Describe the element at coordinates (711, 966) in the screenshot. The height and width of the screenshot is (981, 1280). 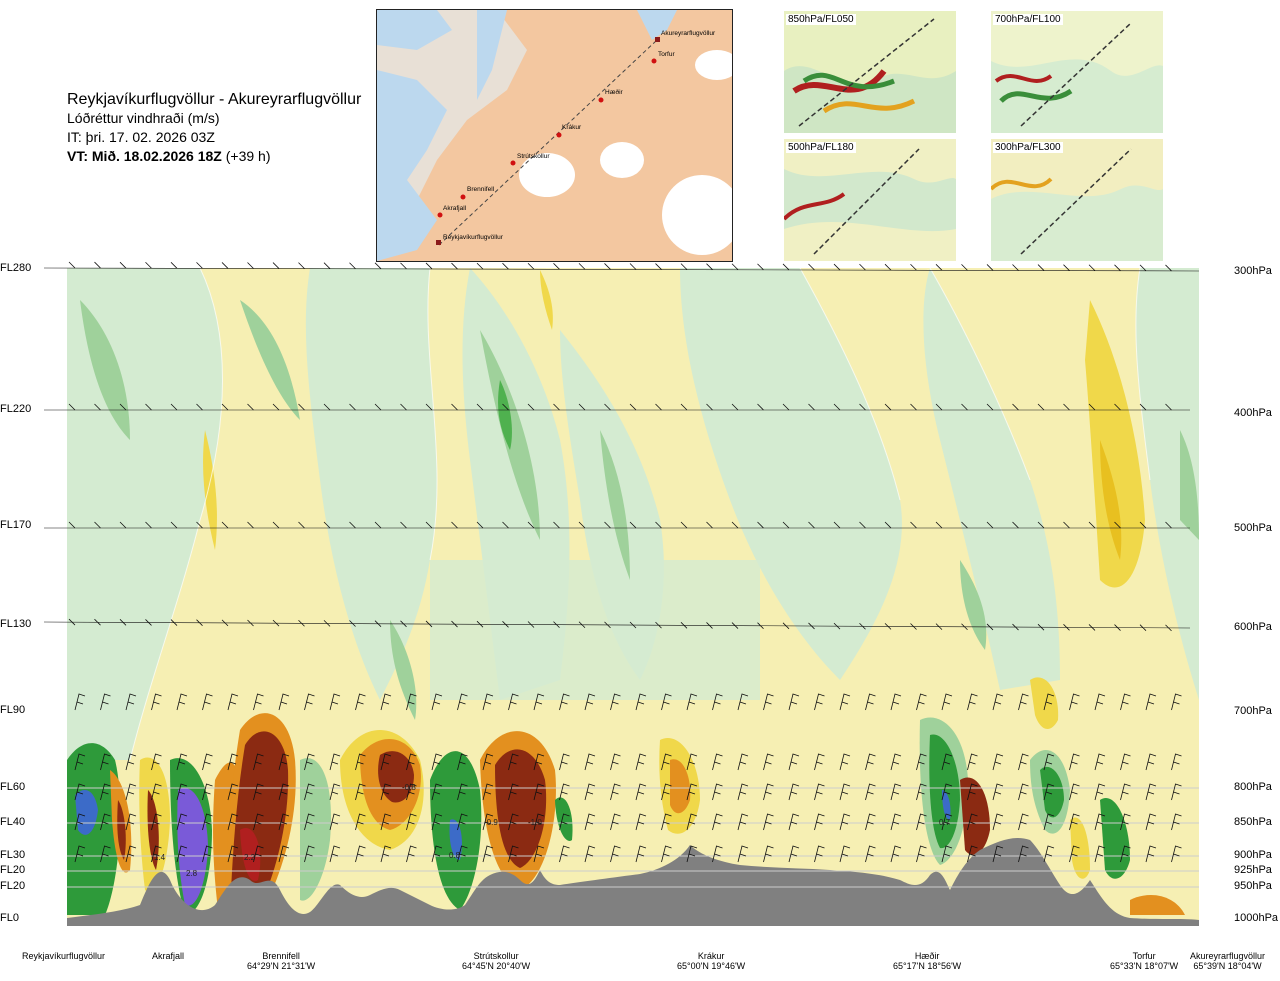
I see `waypoint-coord: 65°00'N 19°46'W` at that location.